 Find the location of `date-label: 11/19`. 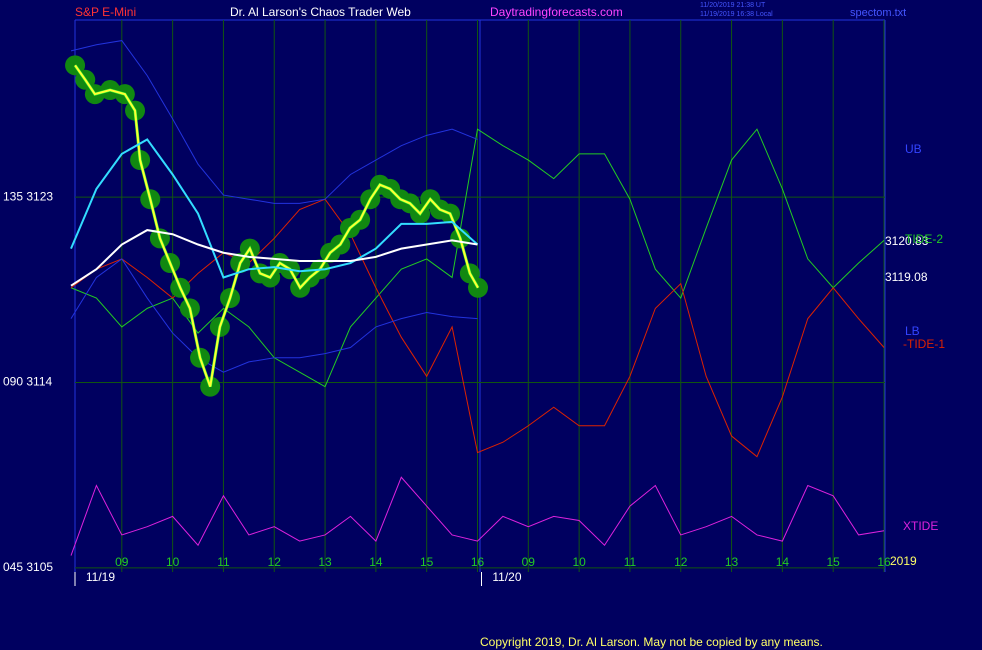

date-label: 11/19 is located at coordinates (100, 577).